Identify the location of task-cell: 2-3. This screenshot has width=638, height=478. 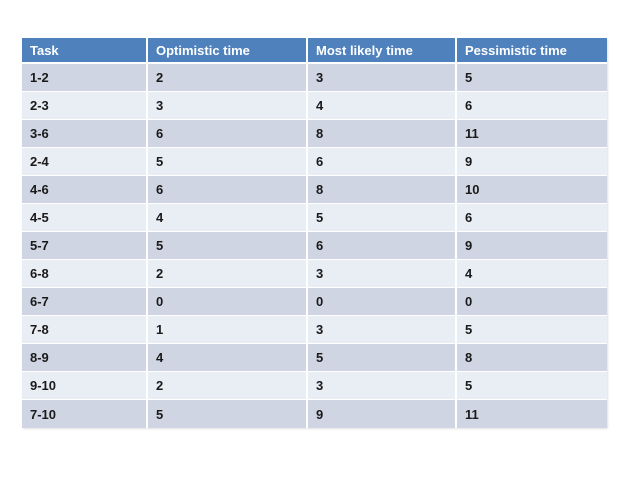
(85, 106).